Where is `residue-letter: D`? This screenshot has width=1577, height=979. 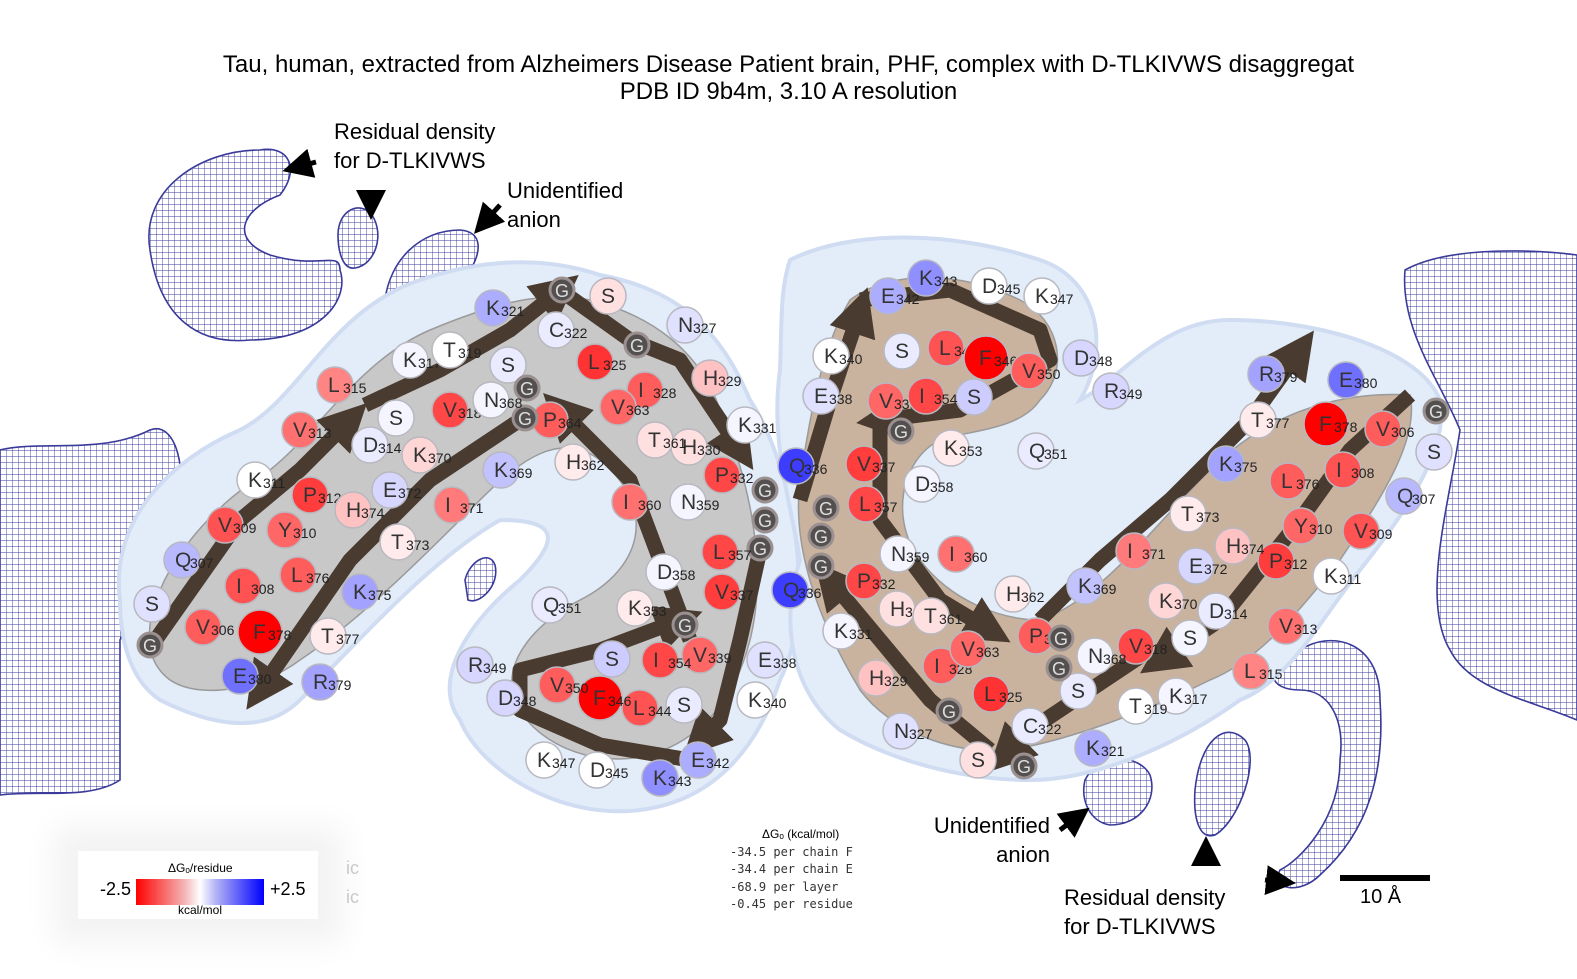 residue-letter: D is located at coordinates (597, 770).